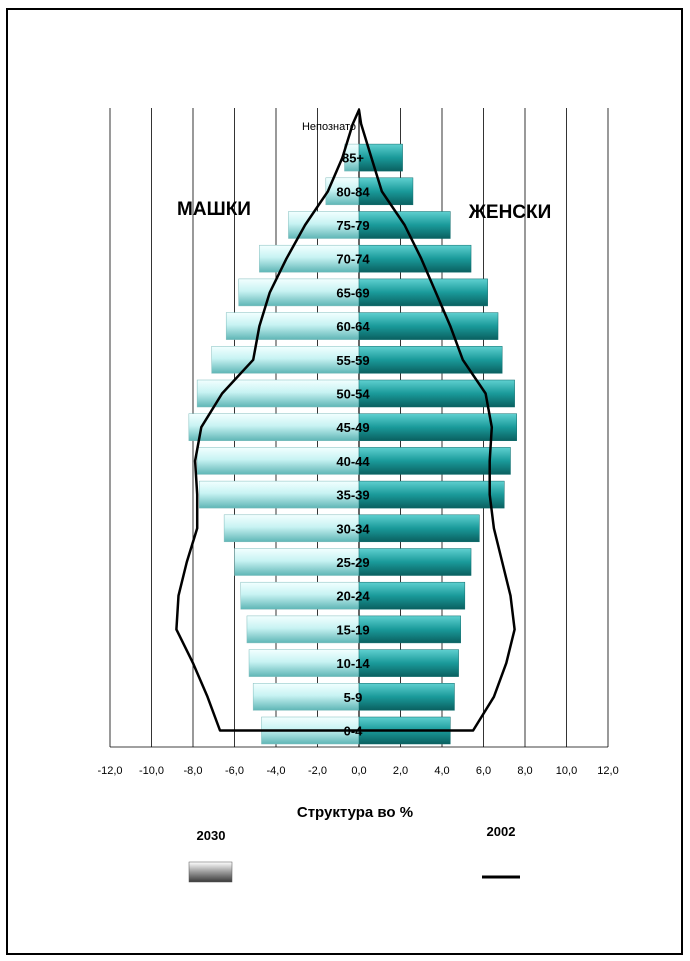  I want to click on category-label: 15-19, so click(352, 629).